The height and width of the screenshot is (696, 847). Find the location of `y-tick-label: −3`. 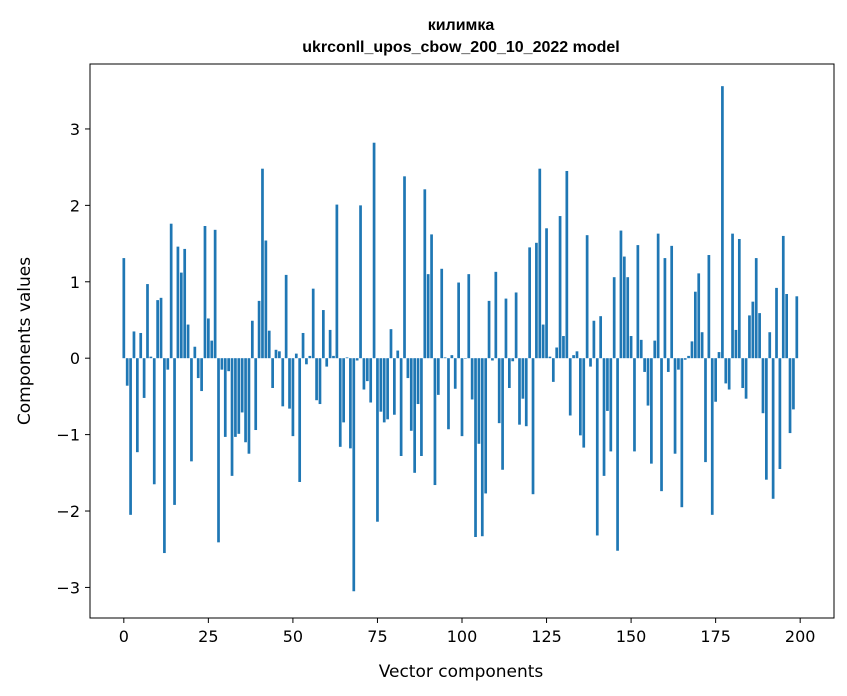

y-tick-label: −3 is located at coordinates (68, 587).